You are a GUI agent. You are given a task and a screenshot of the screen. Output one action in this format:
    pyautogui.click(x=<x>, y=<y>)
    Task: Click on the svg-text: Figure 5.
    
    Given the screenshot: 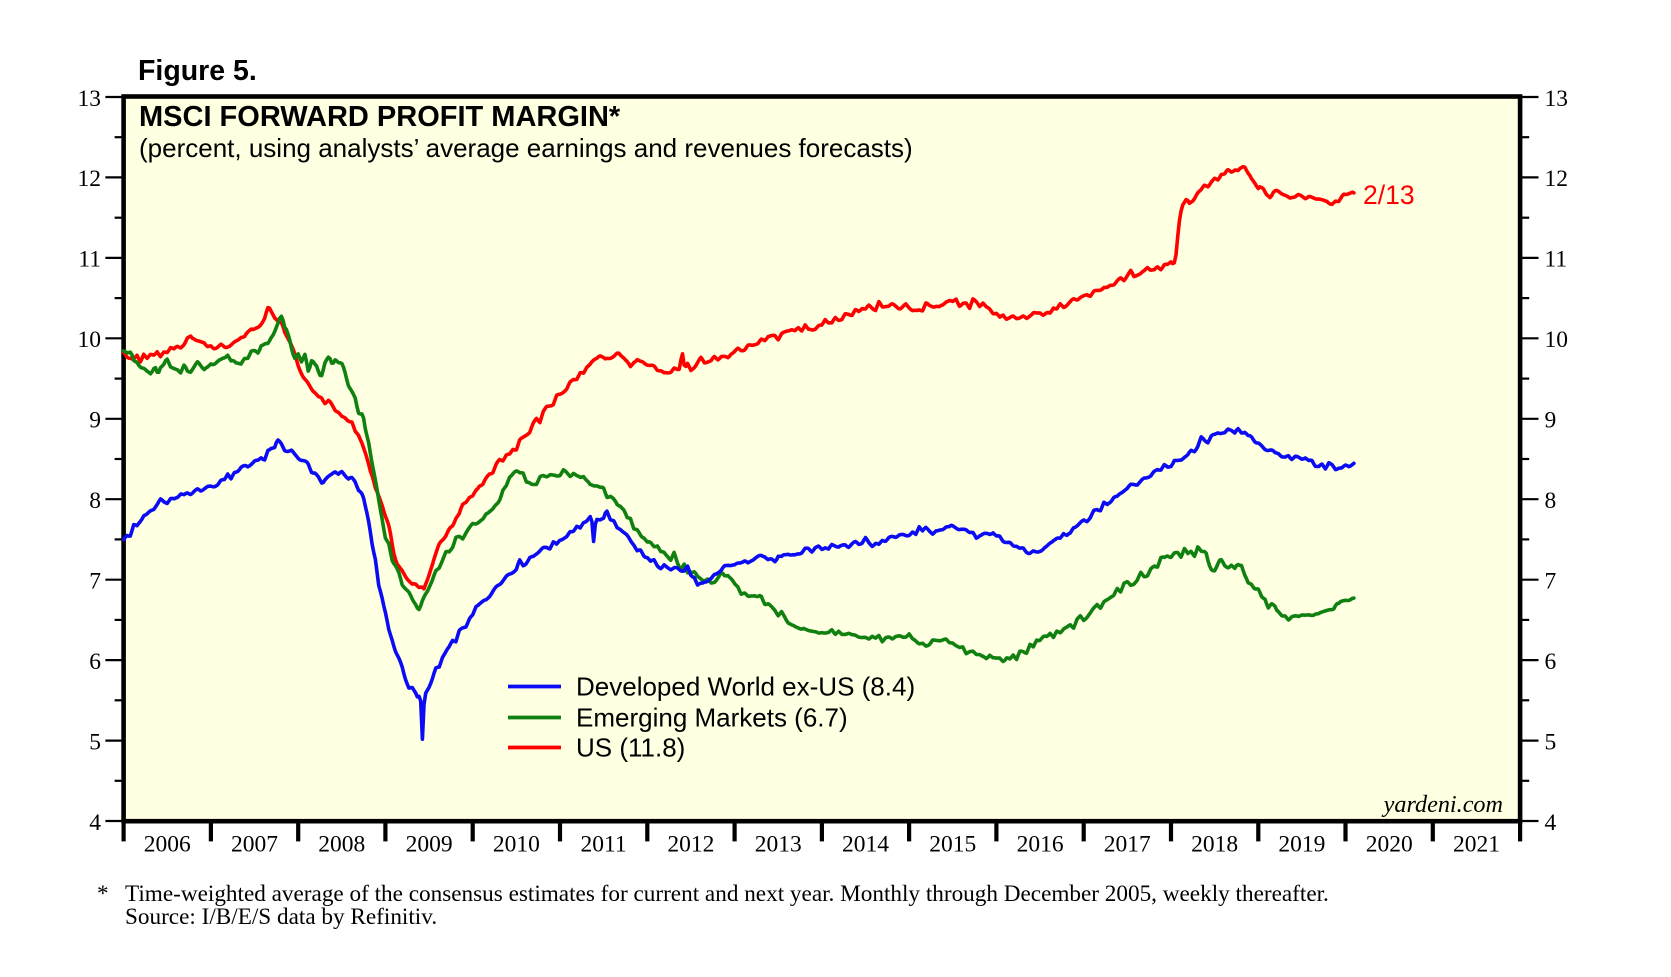 What is the action you would take?
    pyautogui.click(x=197, y=71)
    